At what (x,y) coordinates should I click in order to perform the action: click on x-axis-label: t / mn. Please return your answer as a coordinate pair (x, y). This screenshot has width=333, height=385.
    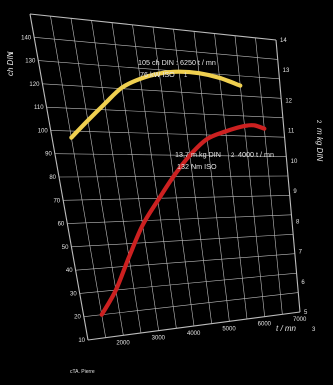
    Looking at the image, I should click on (286, 328).